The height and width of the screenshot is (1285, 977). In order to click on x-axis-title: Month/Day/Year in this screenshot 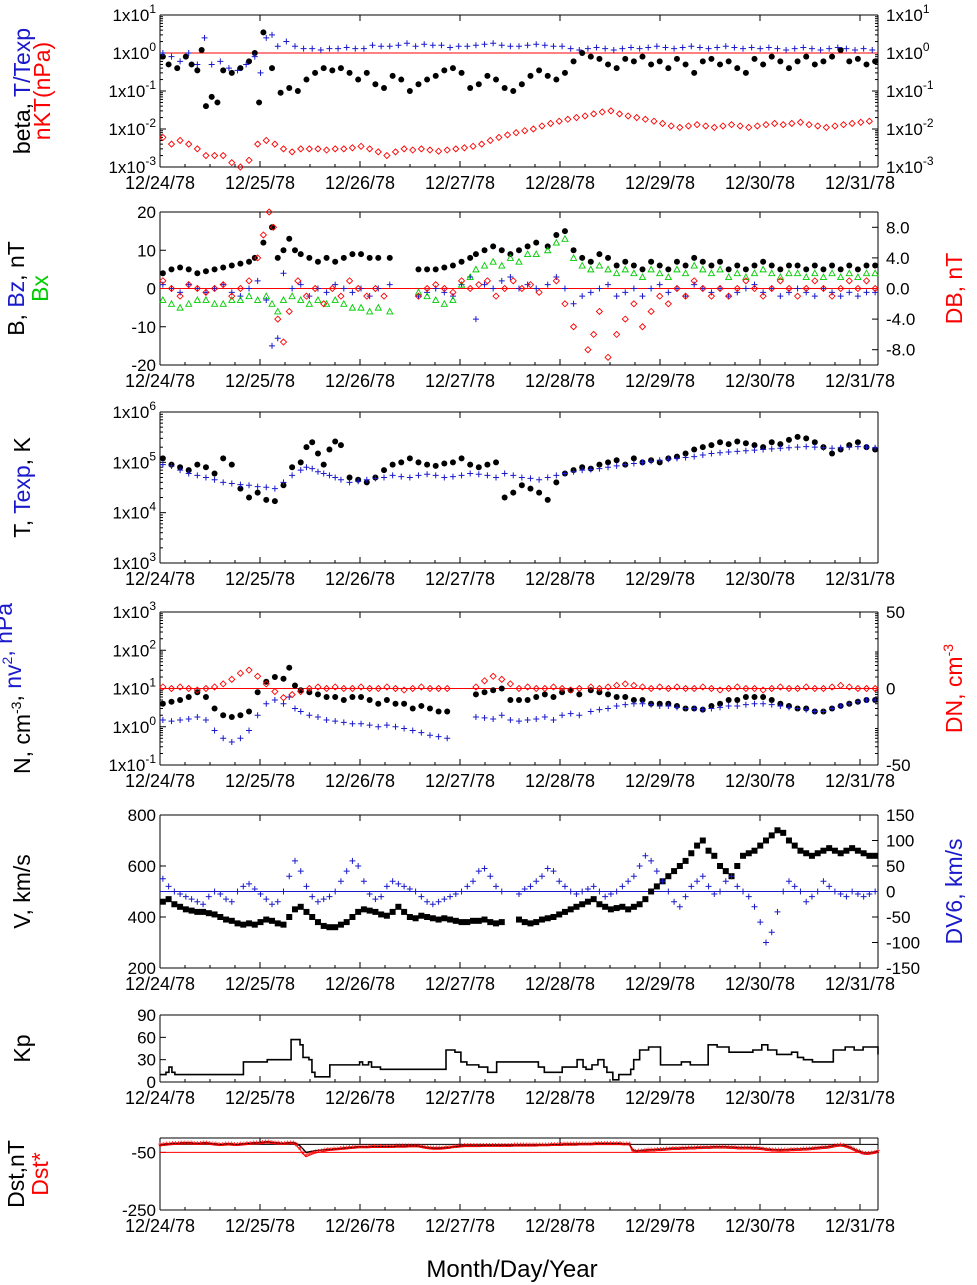, I will do `click(511, 1269)`.